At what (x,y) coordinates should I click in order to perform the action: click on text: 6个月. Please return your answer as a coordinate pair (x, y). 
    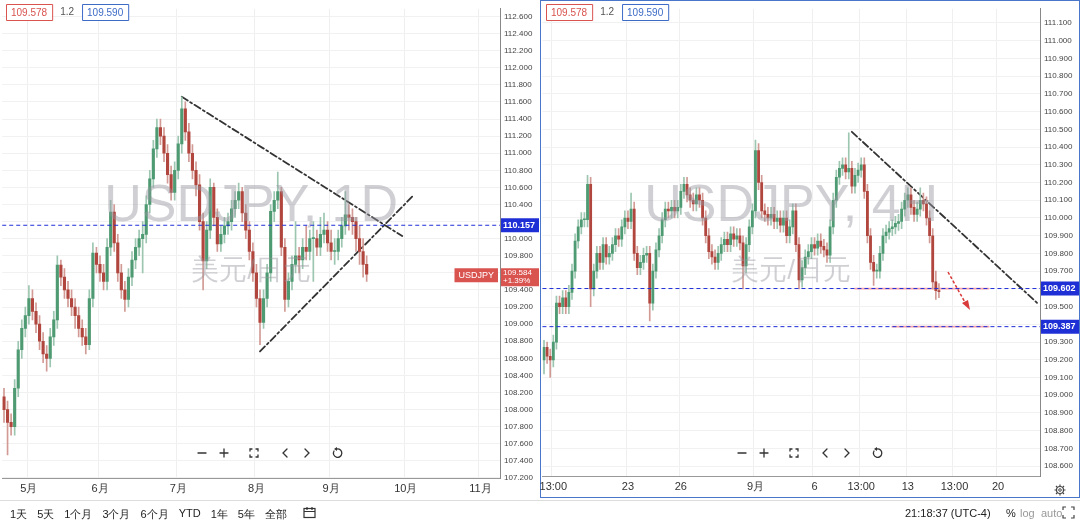
    Looking at the image, I should click on (154, 514).